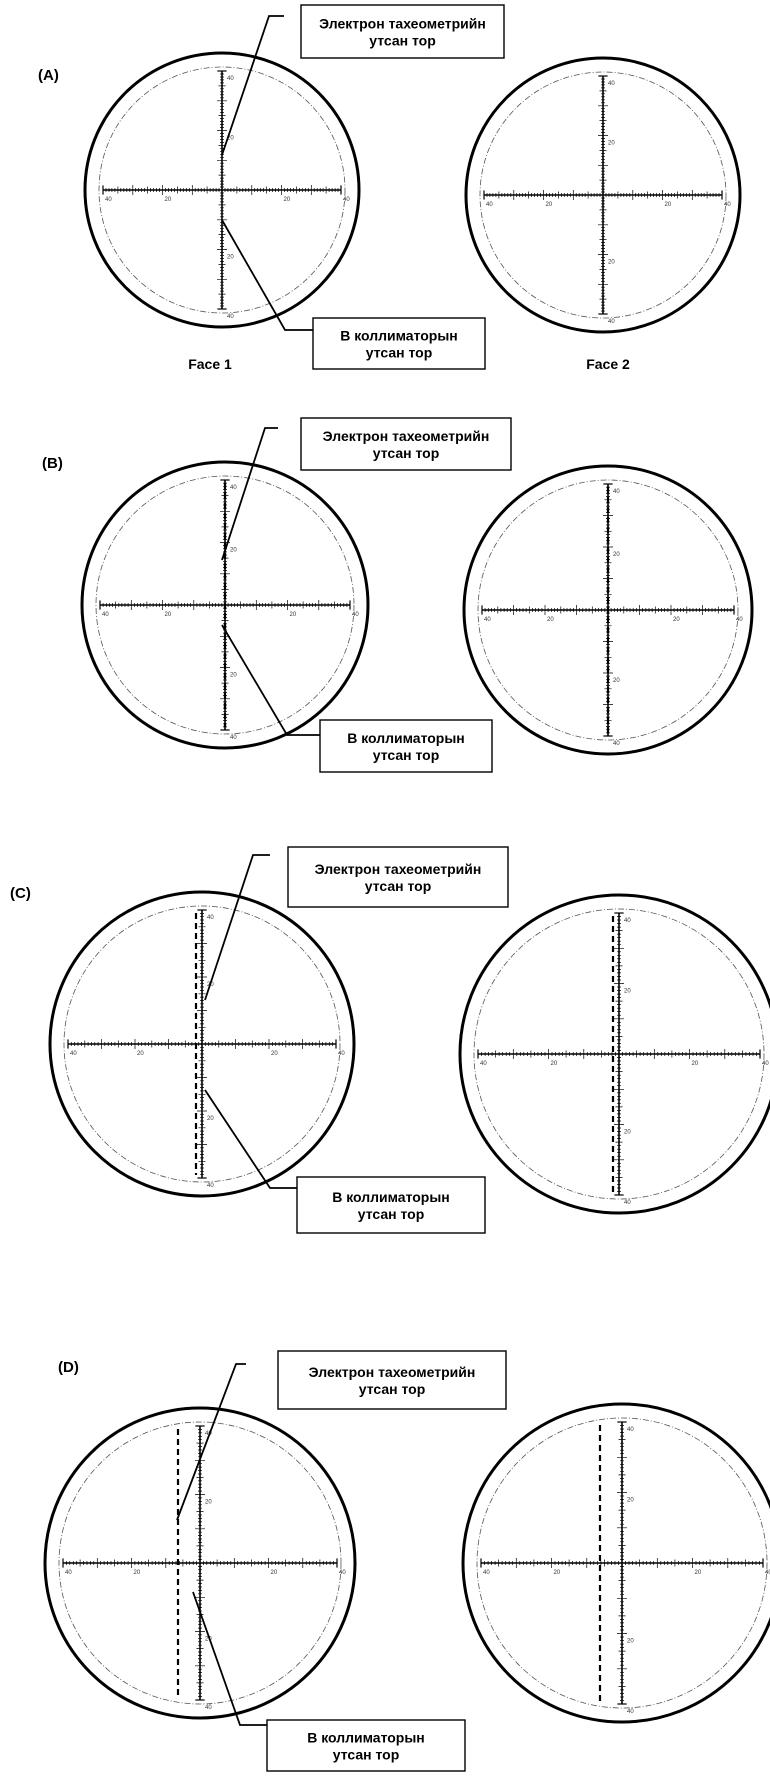  What do you see at coordinates (210, 364) in the screenshot?
I see `face-1-label: Face 1` at bounding box center [210, 364].